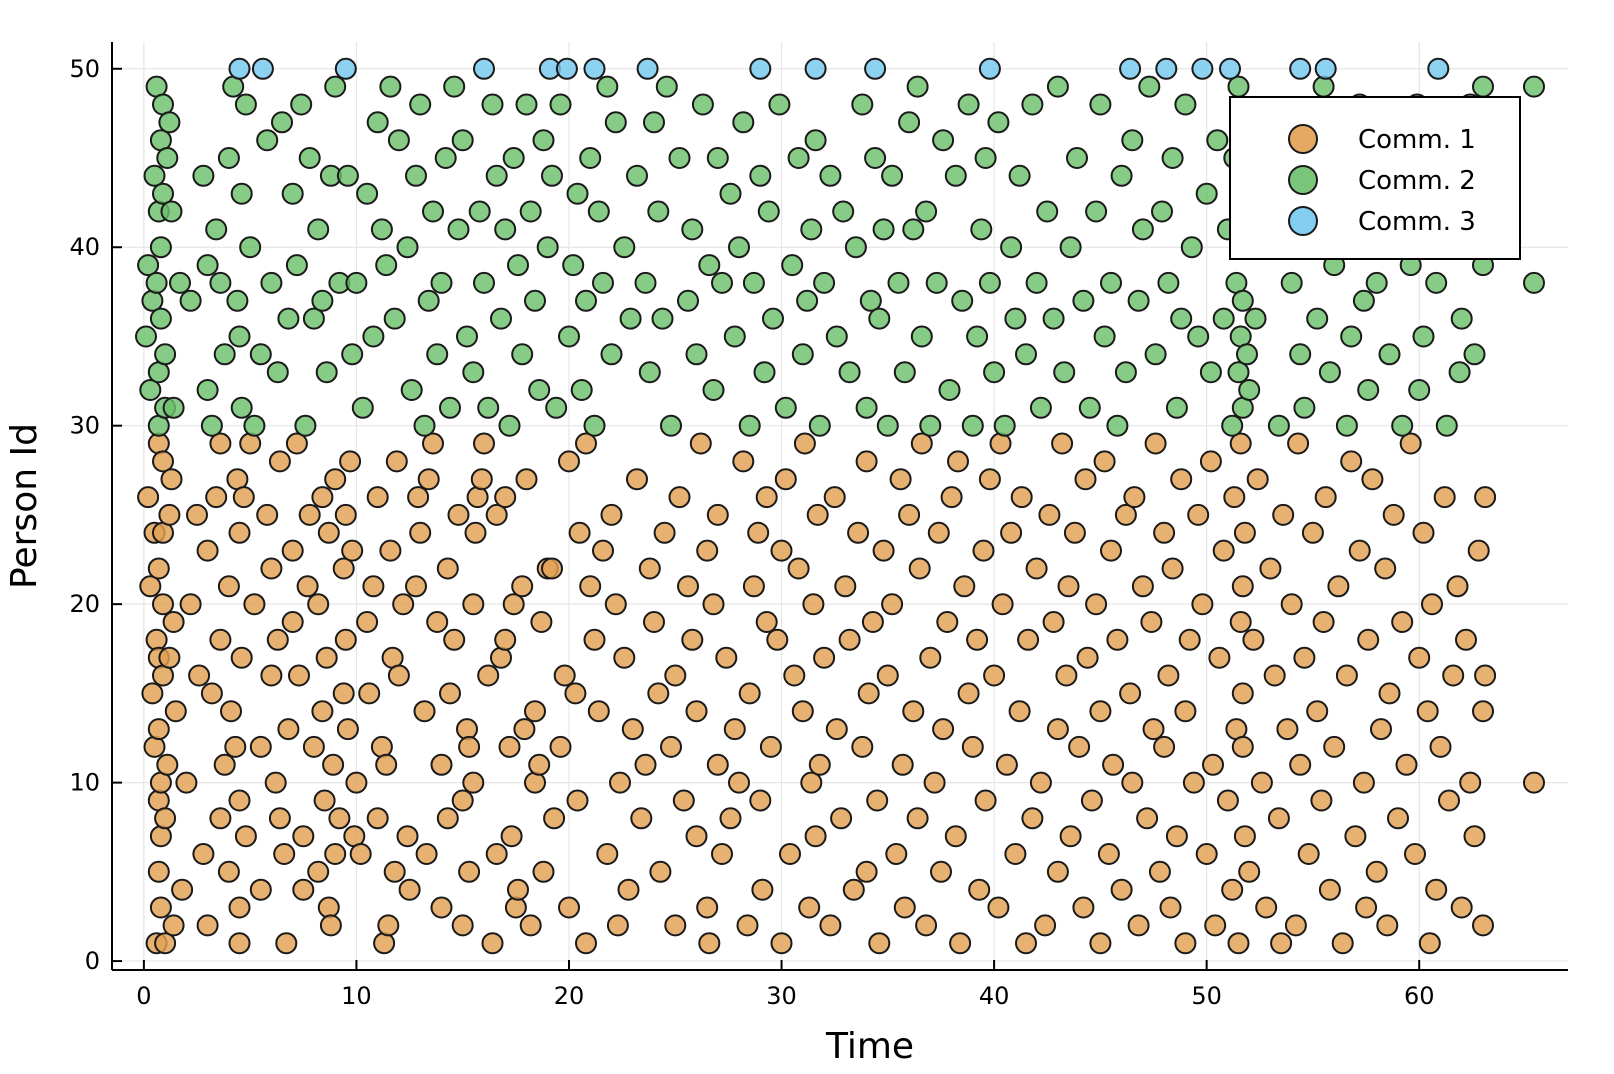 Image resolution: width=1614 pixels, height=1074 pixels. I want to click on y-tick-label: 40, so click(84, 247).